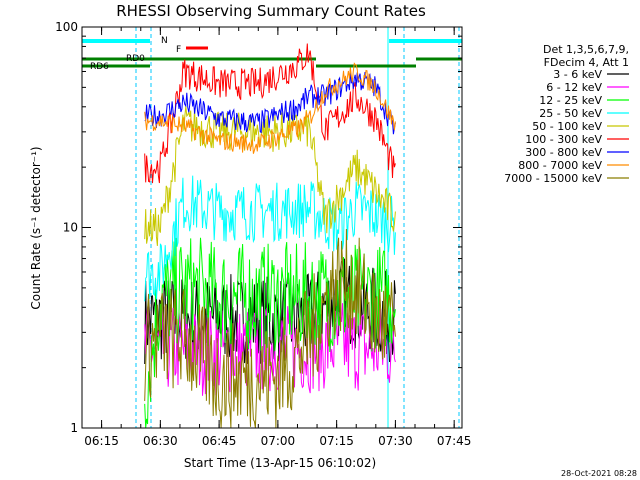 Image resolution: width=640 pixels, height=480 pixels. What do you see at coordinates (271, 11) in the screenshot?
I see `chart-title: RHESSI Observing Summary Count Rates` at bounding box center [271, 11].